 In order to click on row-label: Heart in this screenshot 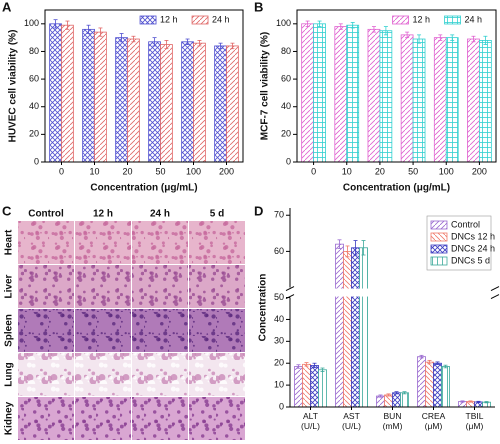, I will do `click(9, 242)`.